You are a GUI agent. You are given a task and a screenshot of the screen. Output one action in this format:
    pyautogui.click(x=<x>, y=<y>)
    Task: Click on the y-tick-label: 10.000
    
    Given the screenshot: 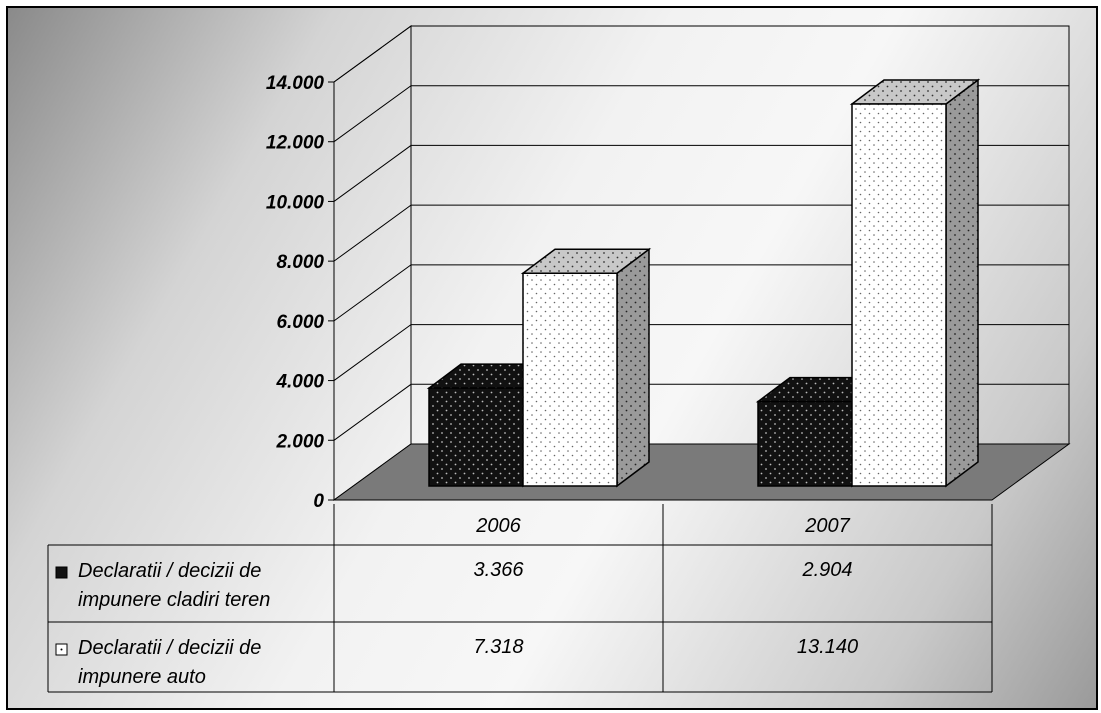 What is the action you would take?
    pyautogui.click(x=295, y=202)
    